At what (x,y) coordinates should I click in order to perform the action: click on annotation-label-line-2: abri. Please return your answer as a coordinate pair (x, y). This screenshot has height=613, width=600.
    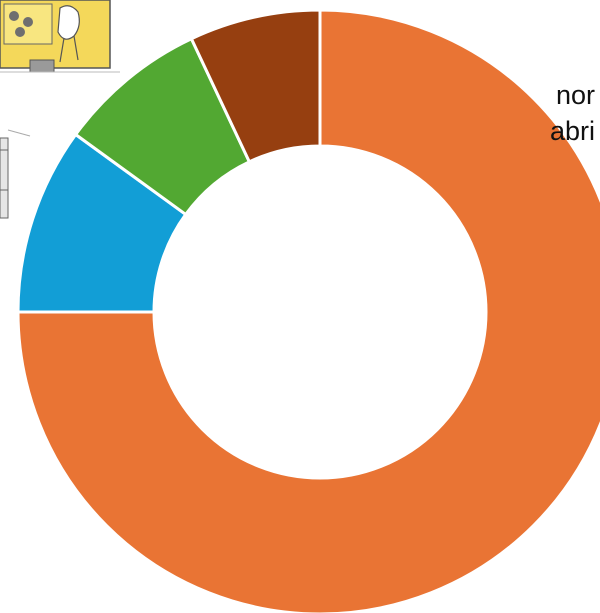
    Looking at the image, I should click on (573, 131).